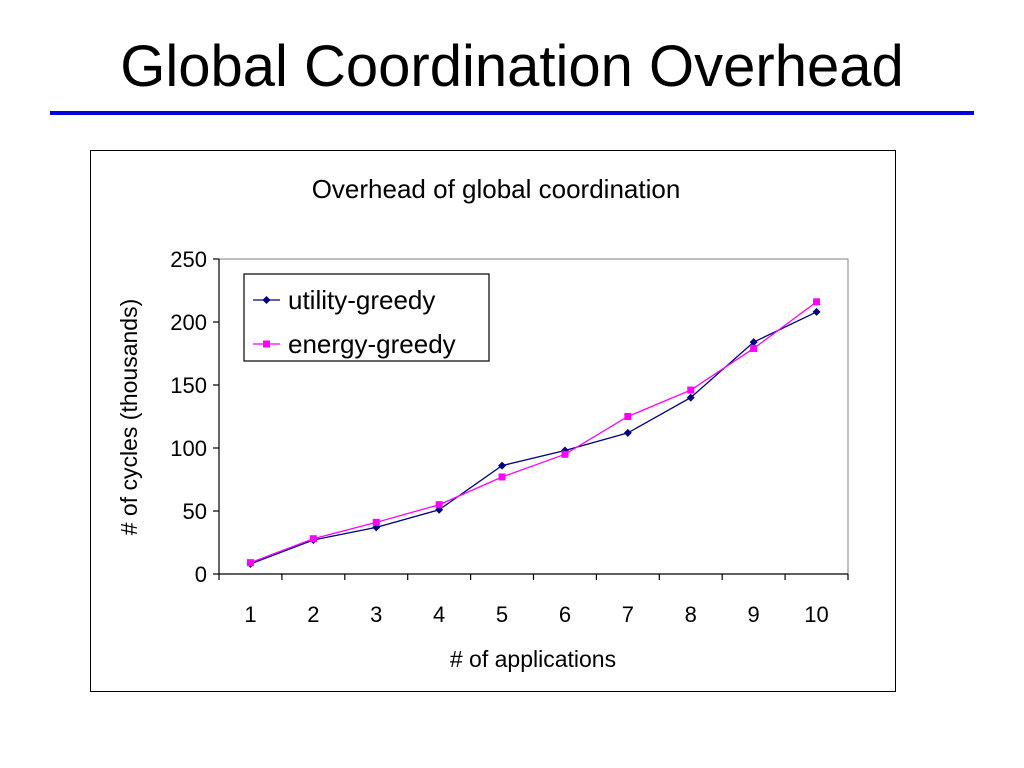  I want to click on y-axis-label: # of cycles (thousands), so click(129, 417).